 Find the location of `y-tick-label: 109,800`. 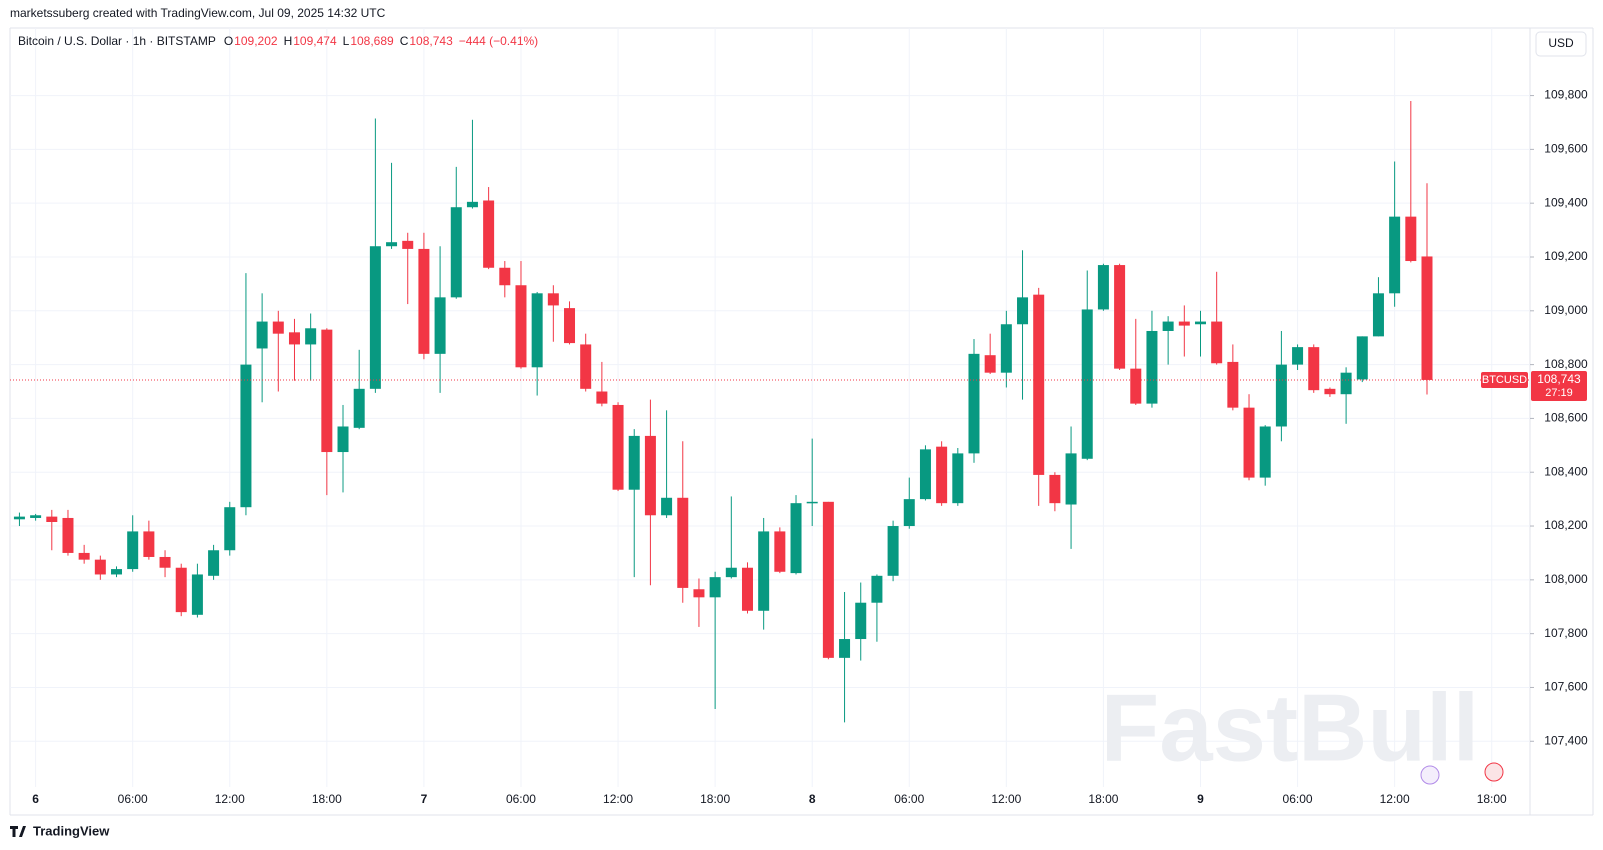

y-tick-label: 109,800 is located at coordinates (1566, 95).